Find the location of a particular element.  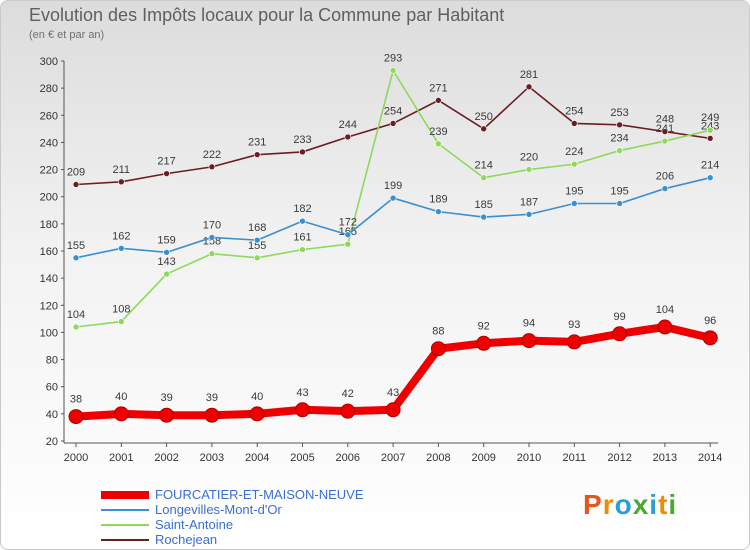

x-tick-label: 2004 is located at coordinates (257, 458).